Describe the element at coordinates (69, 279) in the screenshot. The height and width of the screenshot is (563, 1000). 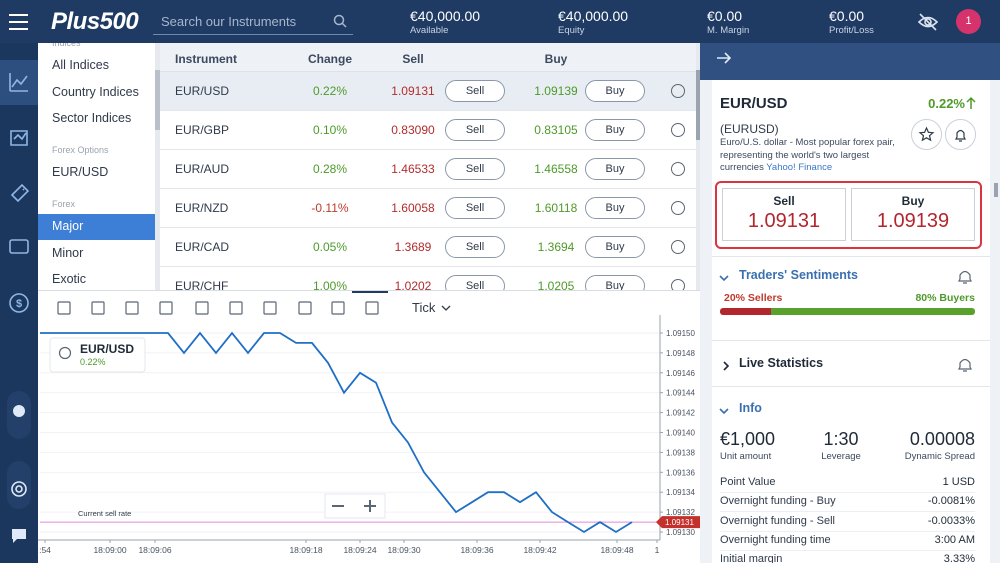
I see `menu-item: Exotic` at that location.